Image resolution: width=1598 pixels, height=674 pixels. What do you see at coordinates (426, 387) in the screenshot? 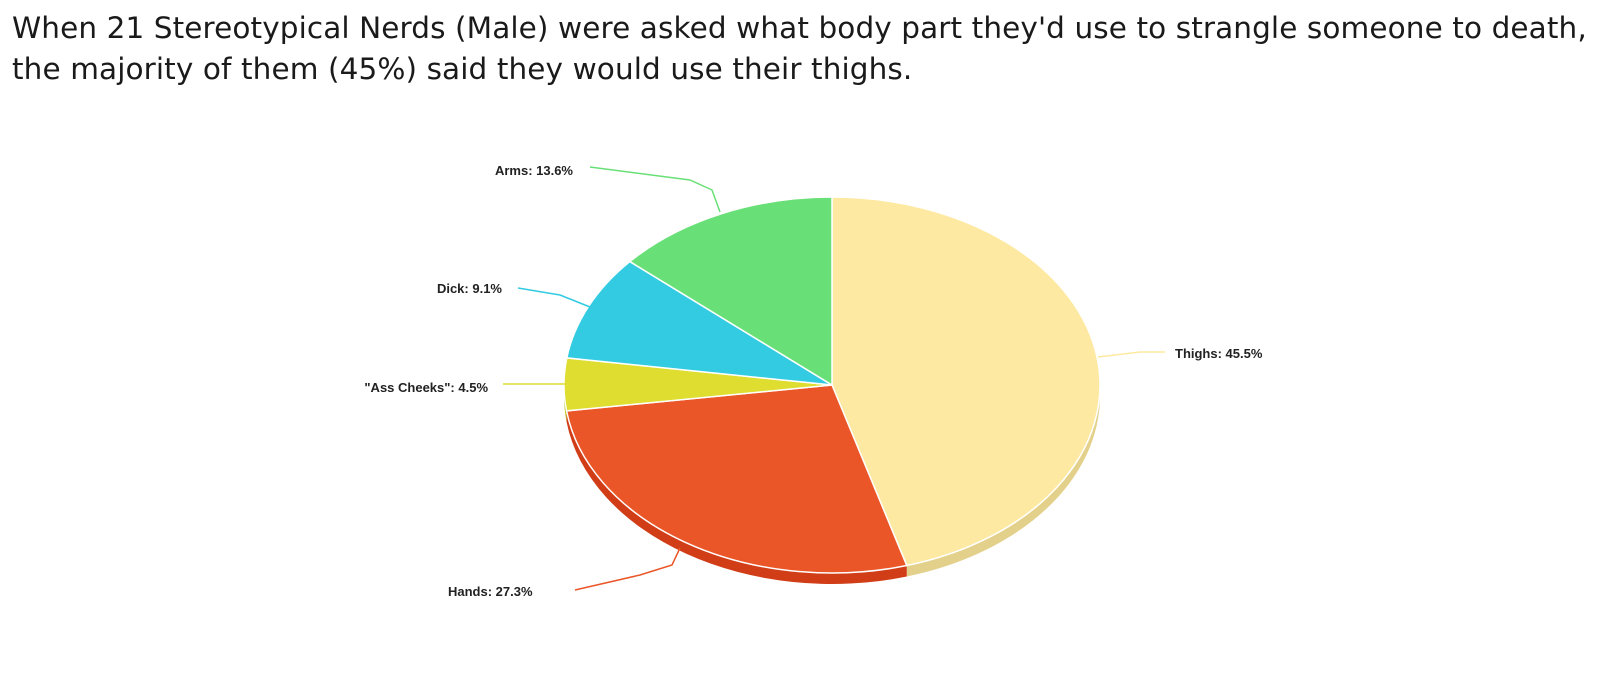
I see `slice-label: "Ass Cheeks": 4.5%` at bounding box center [426, 387].